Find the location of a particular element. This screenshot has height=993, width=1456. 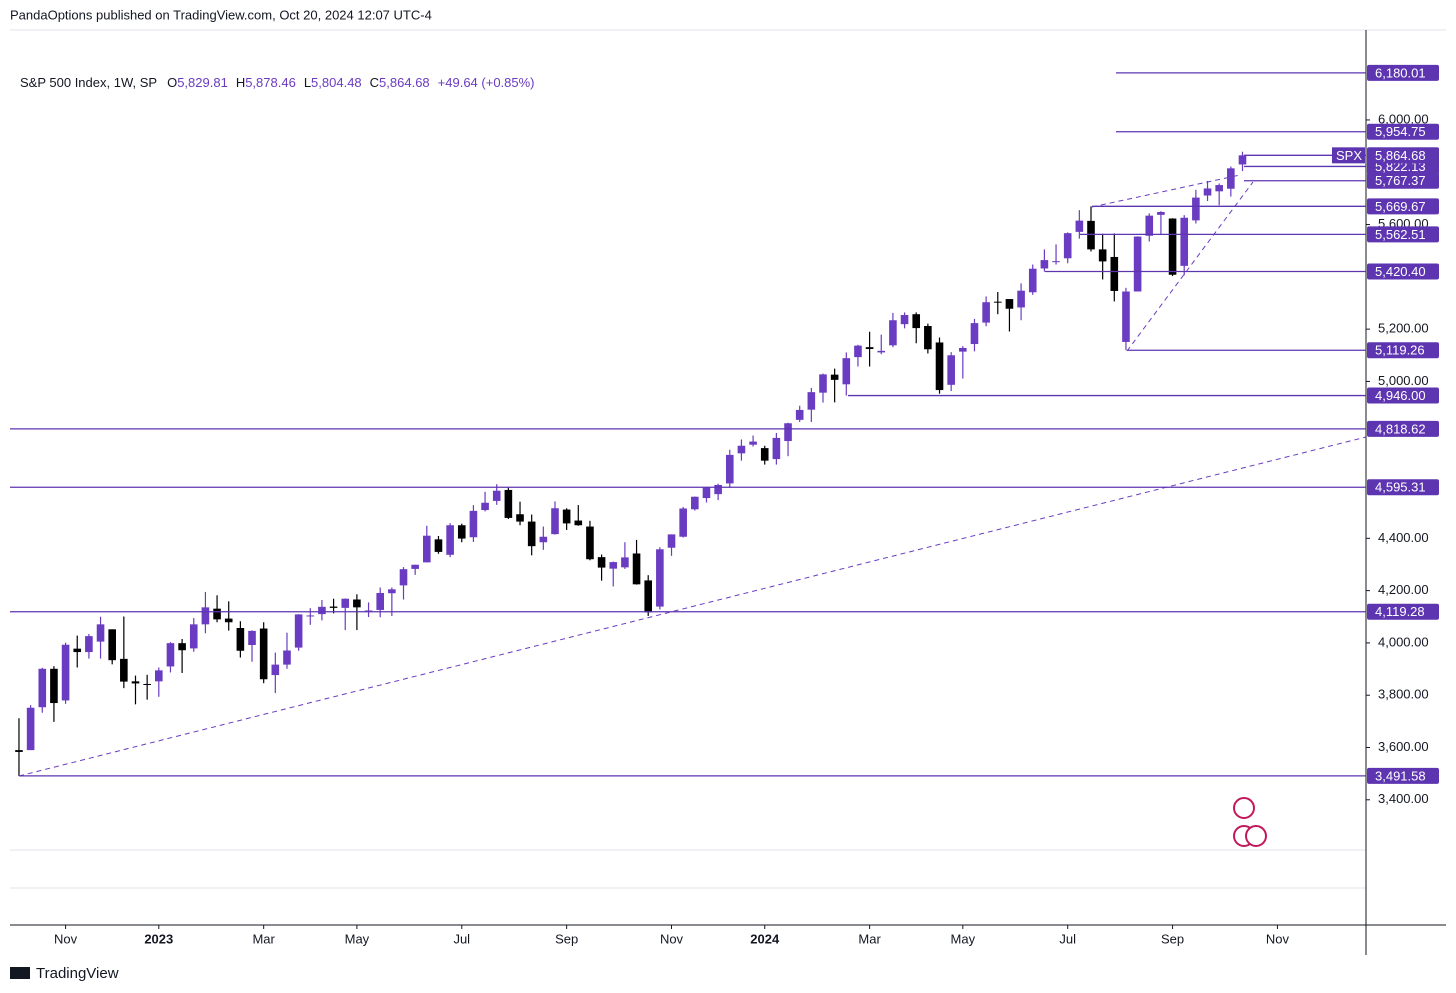

y-tick-label: 5,200.00 is located at coordinates (1403, 328).